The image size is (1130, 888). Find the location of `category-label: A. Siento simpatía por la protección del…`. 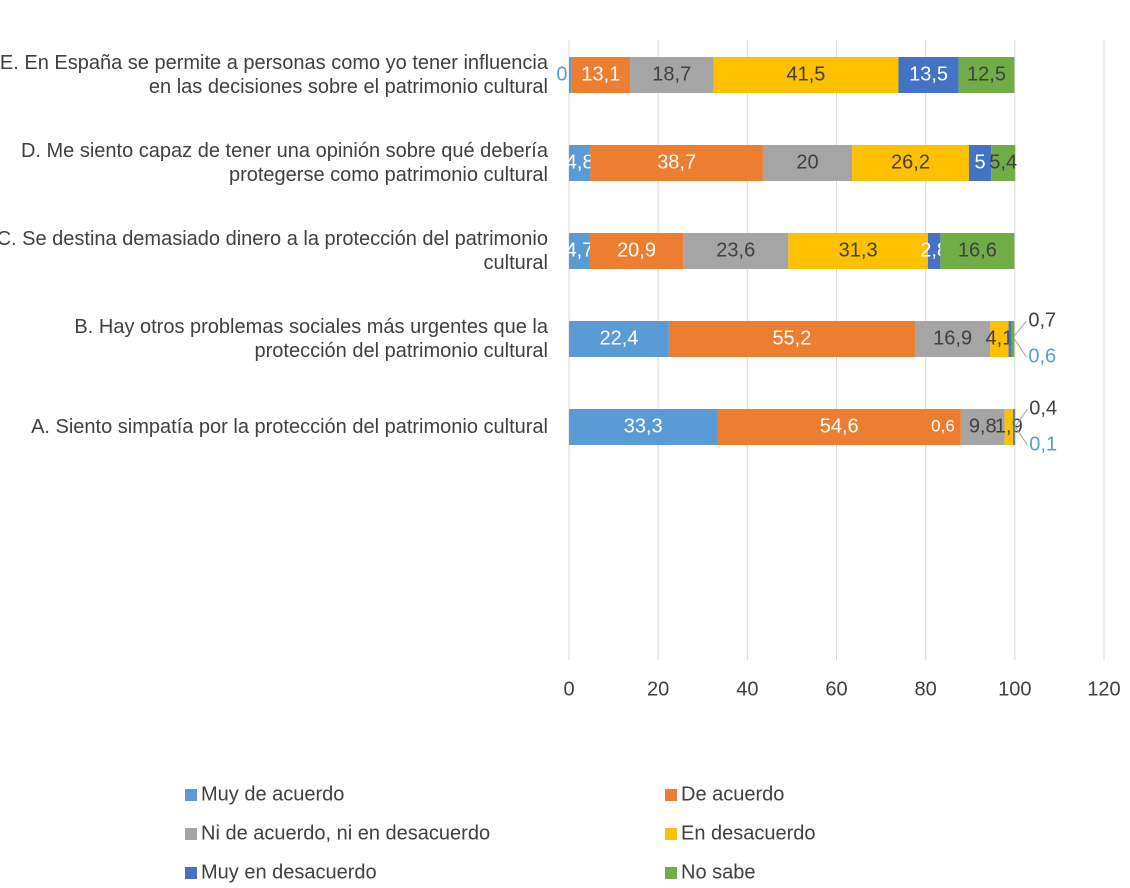

category-label: A. Siento simpatía por la protección del… is located at coordinates (289, 427).